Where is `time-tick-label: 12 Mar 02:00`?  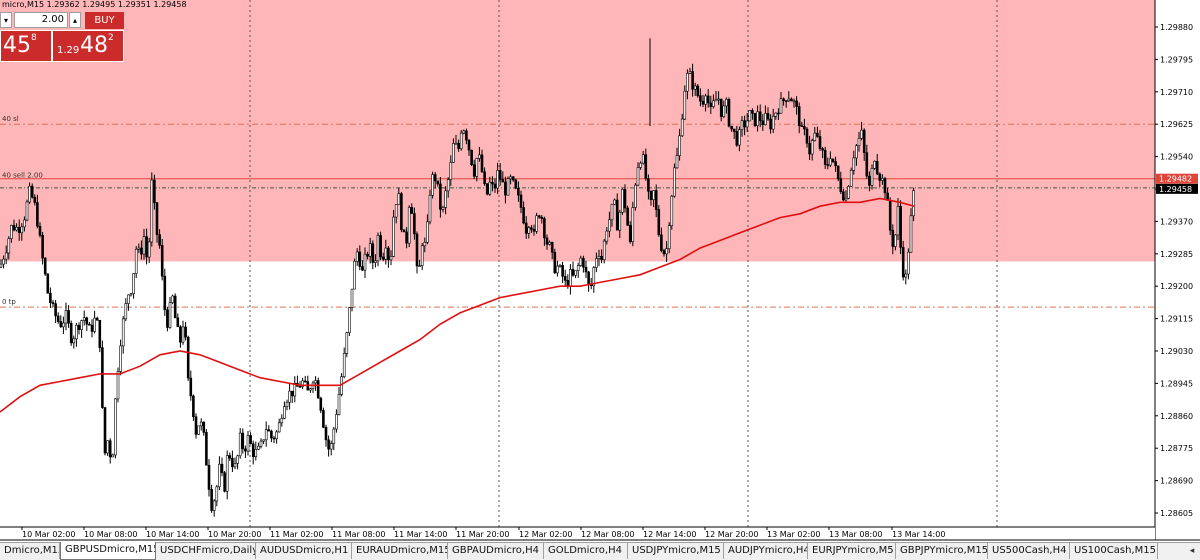 time-tick-label: 12 Mar 02:00 is located at coordinates (545, 534).